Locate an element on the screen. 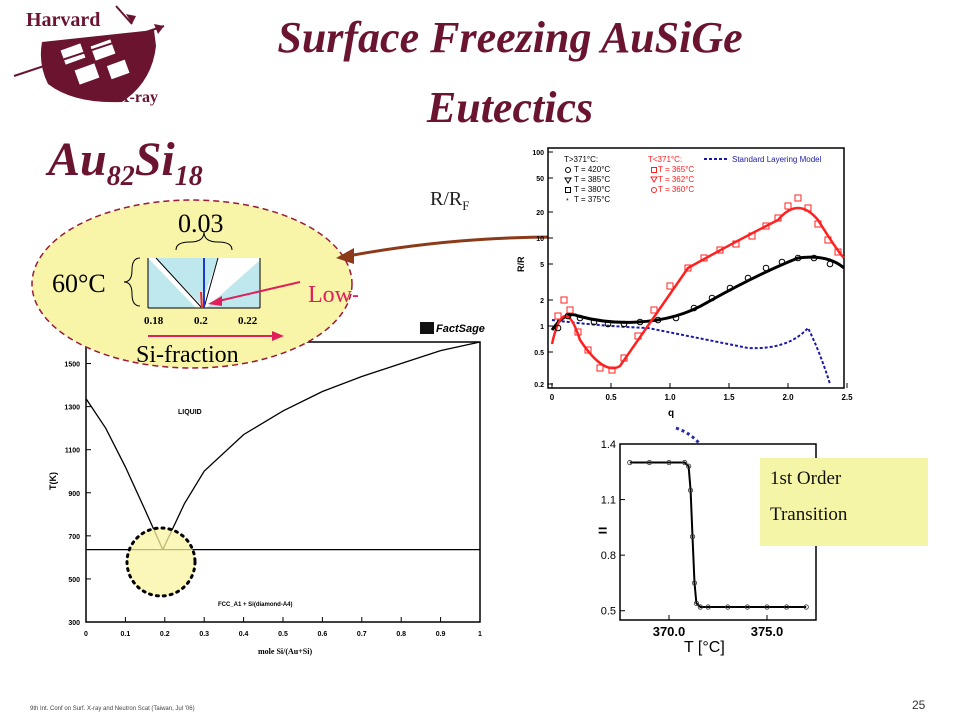 The height and width of the screenshot is (720, 960). legend-right-1: T = 362°C is located at coordinates (676, 179).